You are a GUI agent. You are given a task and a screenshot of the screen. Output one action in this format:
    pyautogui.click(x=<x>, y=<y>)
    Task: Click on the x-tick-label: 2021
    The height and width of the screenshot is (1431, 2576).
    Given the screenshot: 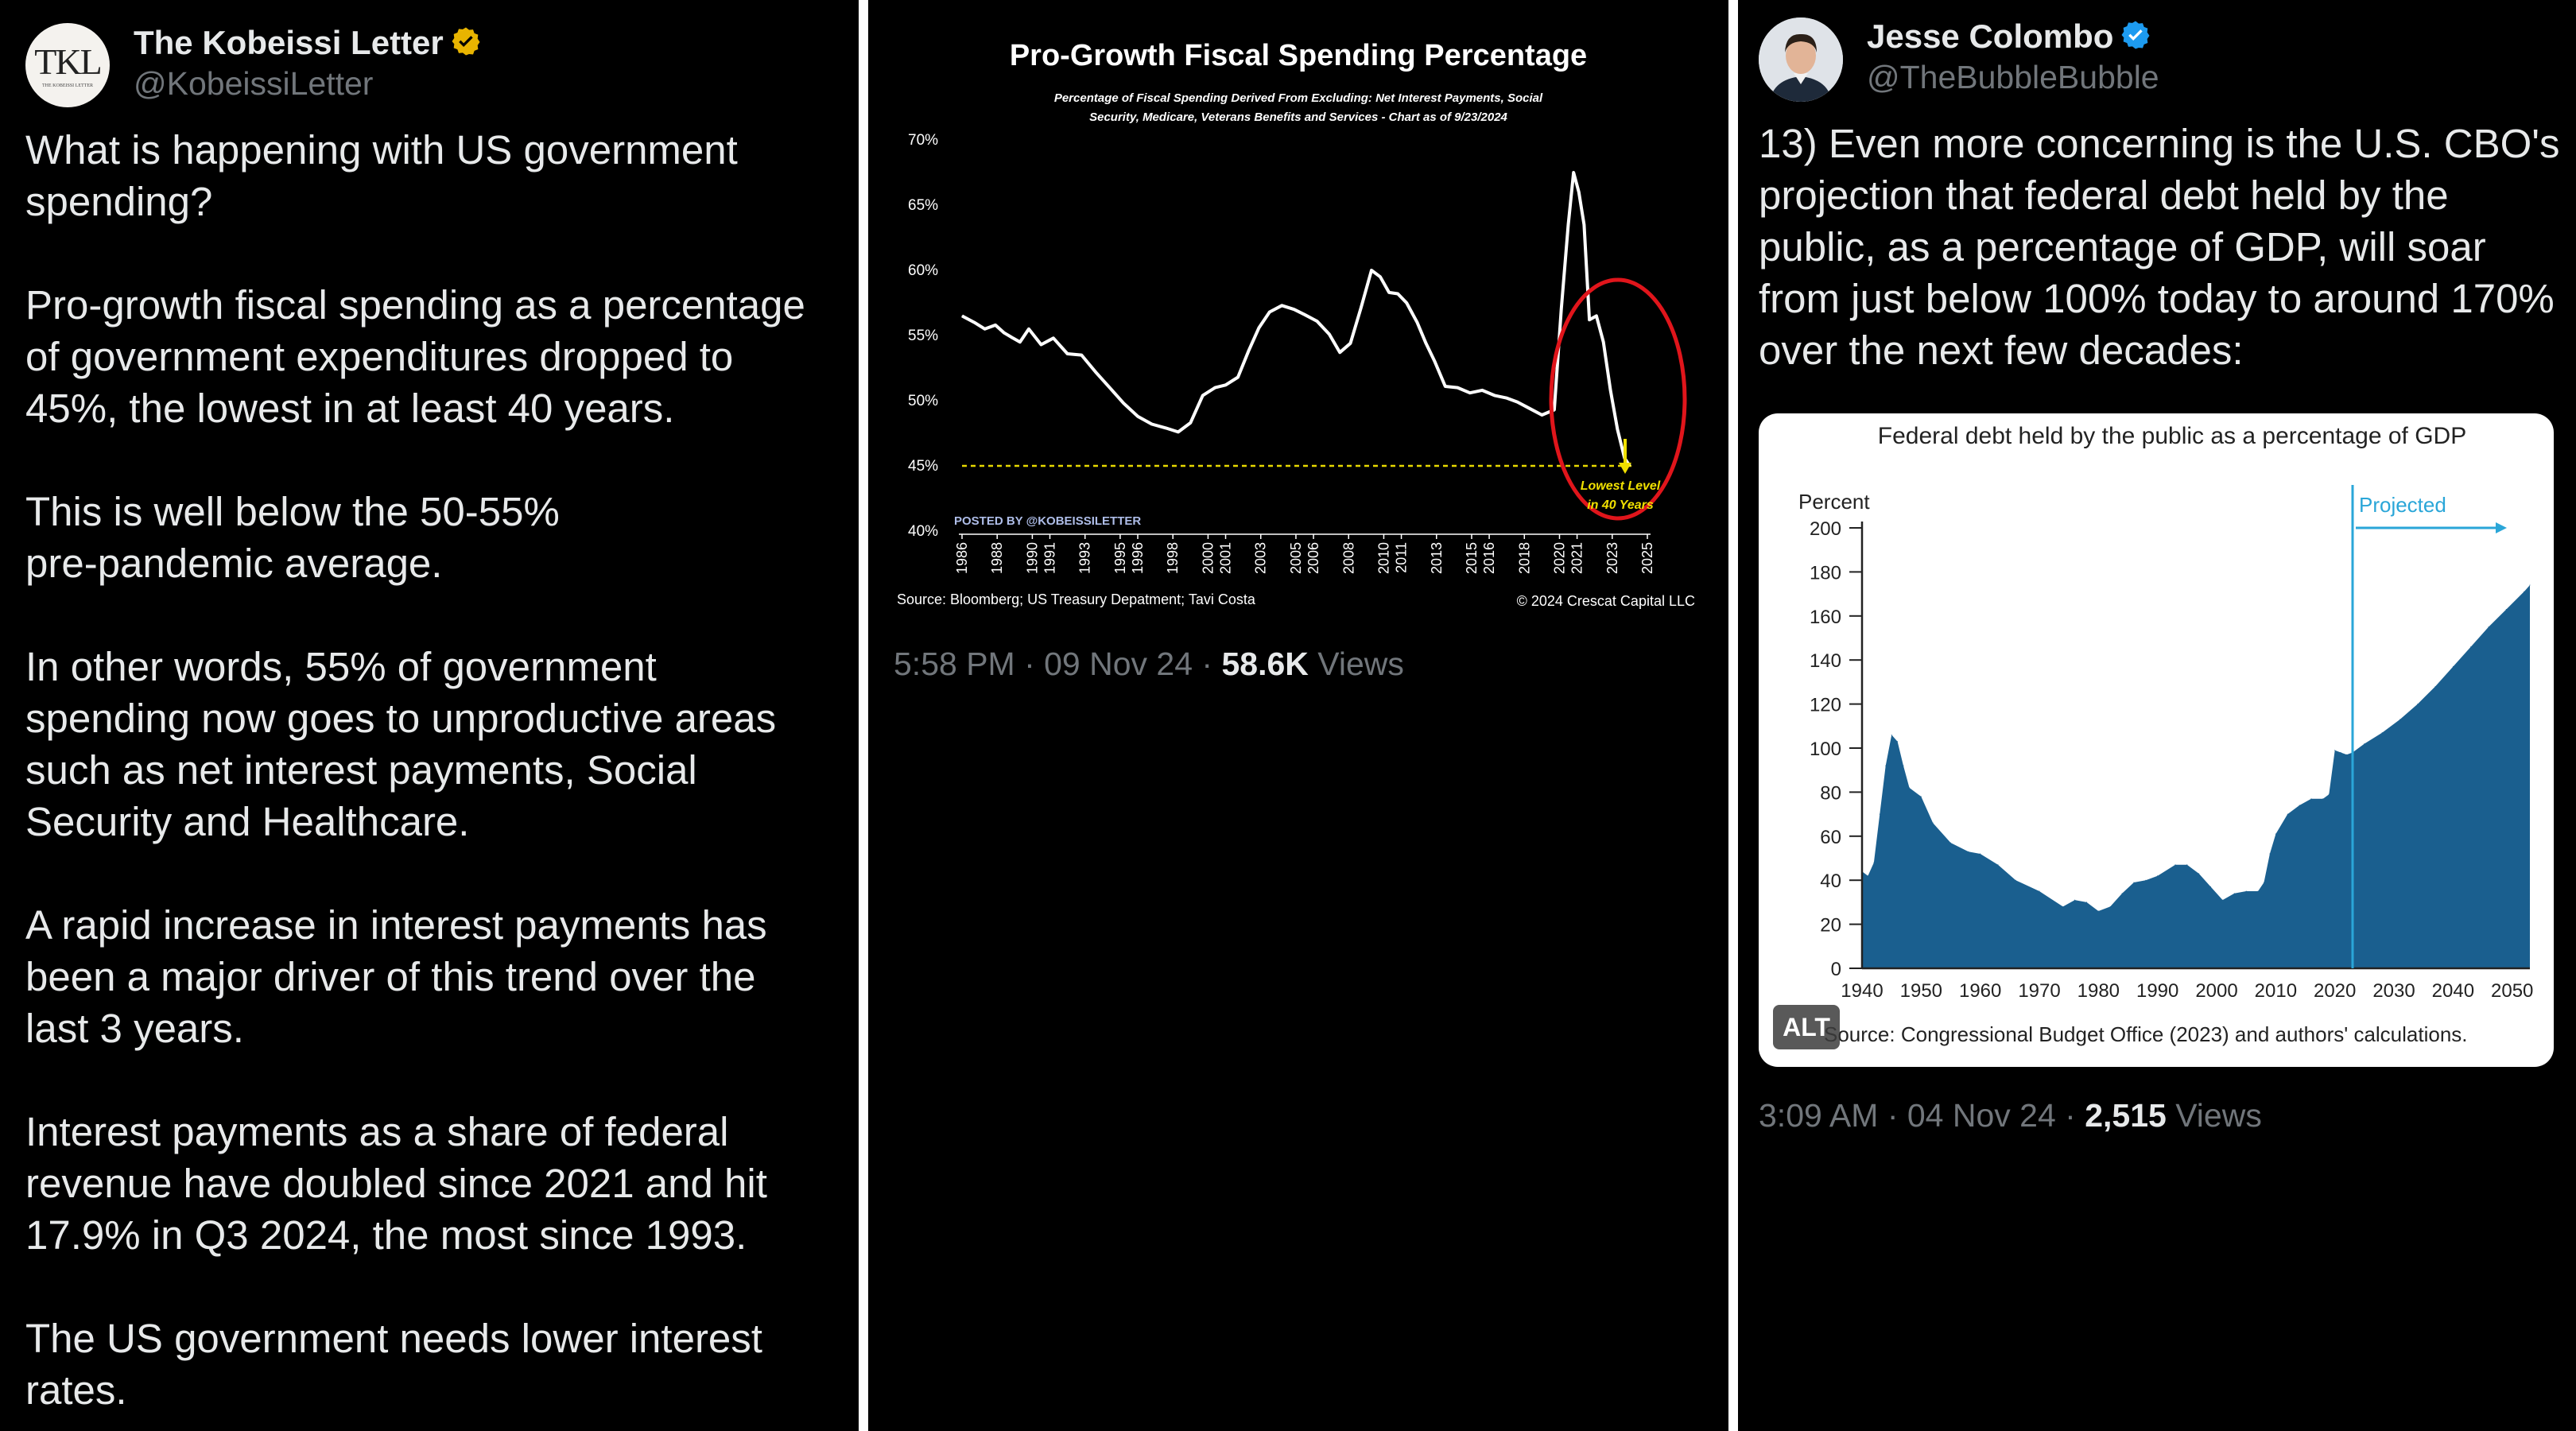 What is the action you would take?
    pyautogui.click(x=1577, y=558)
    